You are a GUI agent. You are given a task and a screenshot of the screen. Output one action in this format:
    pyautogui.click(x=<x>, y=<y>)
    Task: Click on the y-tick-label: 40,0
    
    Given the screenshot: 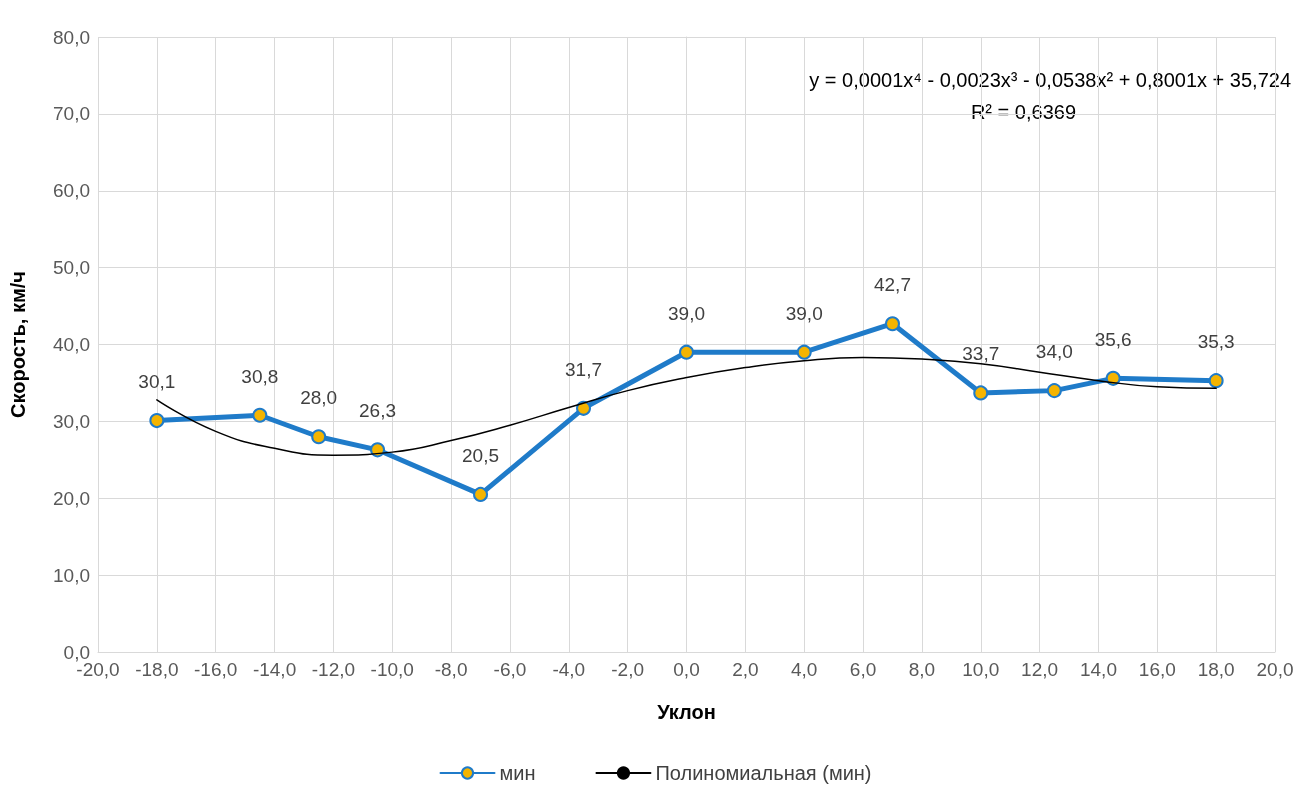 What is the action you would take?
    pyautogui.click(x=71, y=344)
    